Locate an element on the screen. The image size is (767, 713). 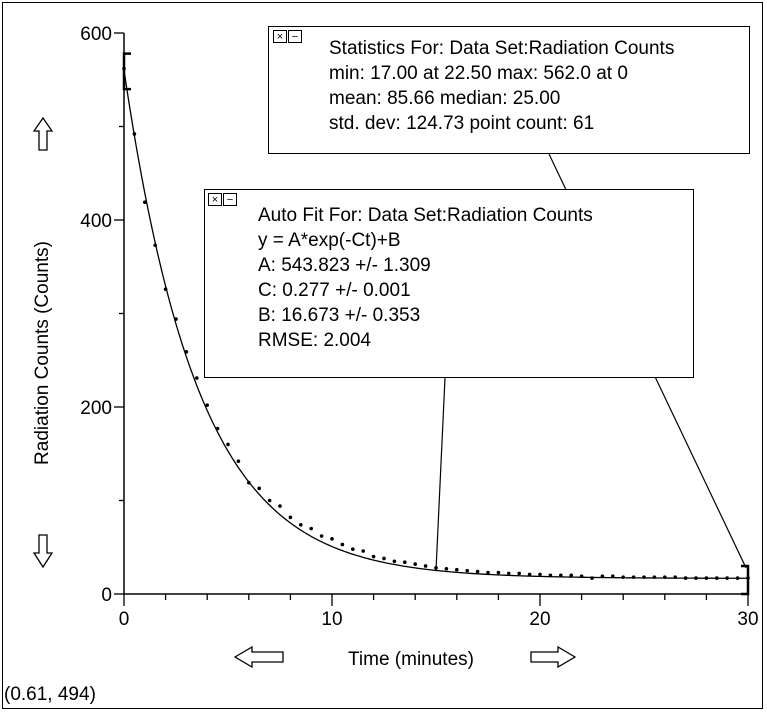
x-axis-title: Time (minutes) is located at coordinates (411, 659).